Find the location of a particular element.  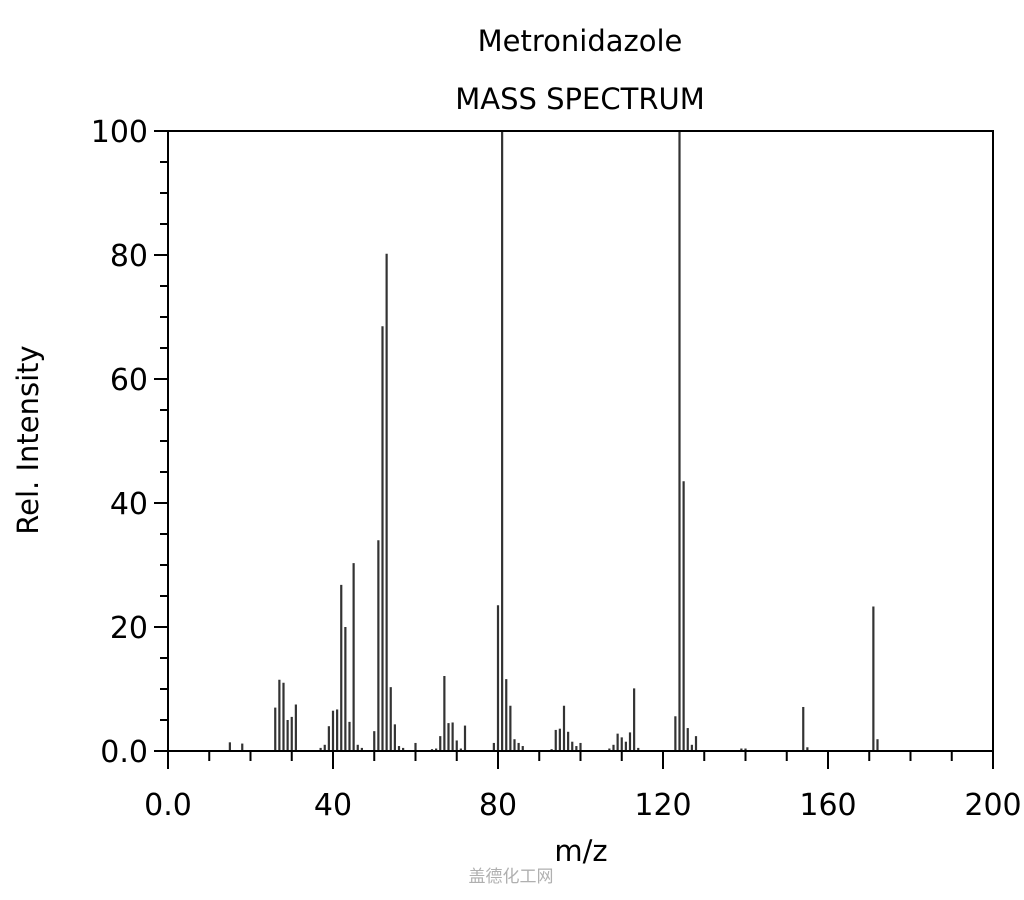

y-tick-label: 20 is located at coordinates (129, 628).